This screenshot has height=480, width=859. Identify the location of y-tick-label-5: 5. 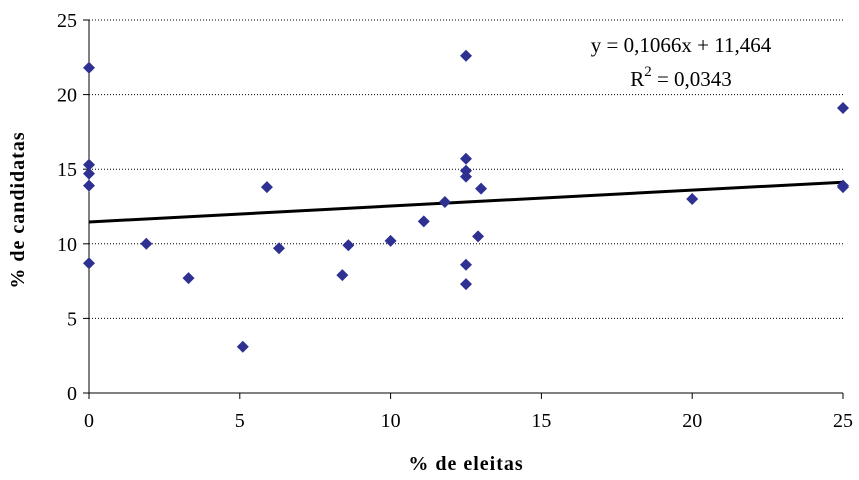
(72, 319).